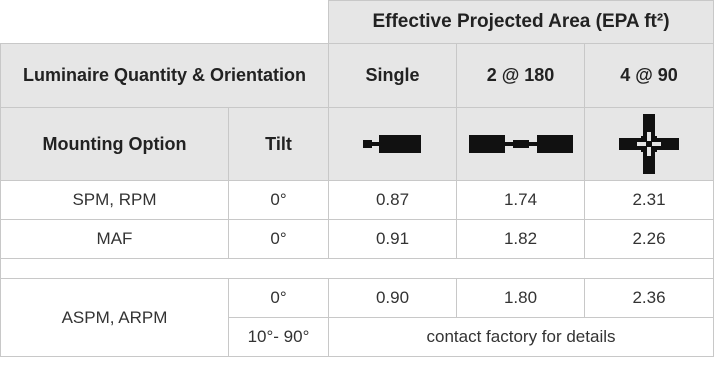 The height and width of the screenshot is (385, 717). I want to click on note-cell: contact factory for details, so click(521, 337).